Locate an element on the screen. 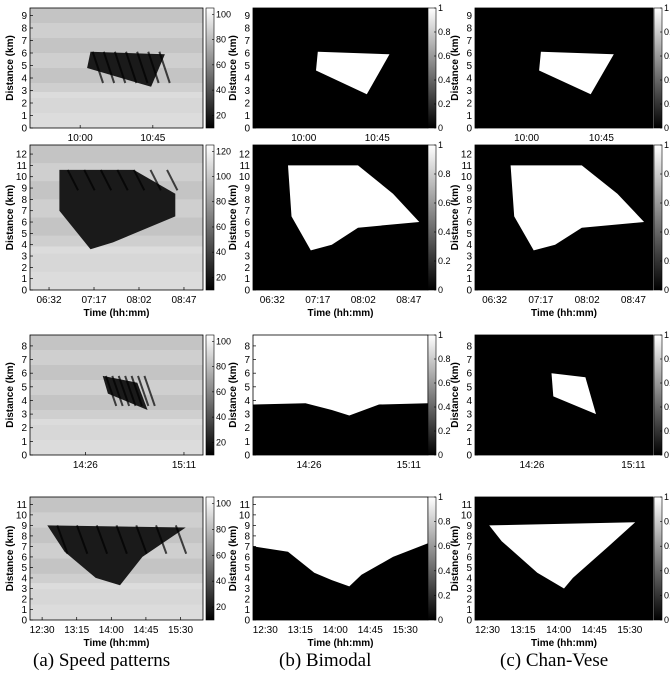 The image size is (670, 681). x-tick-label: 06:32 is located at coordinates (272, 300).